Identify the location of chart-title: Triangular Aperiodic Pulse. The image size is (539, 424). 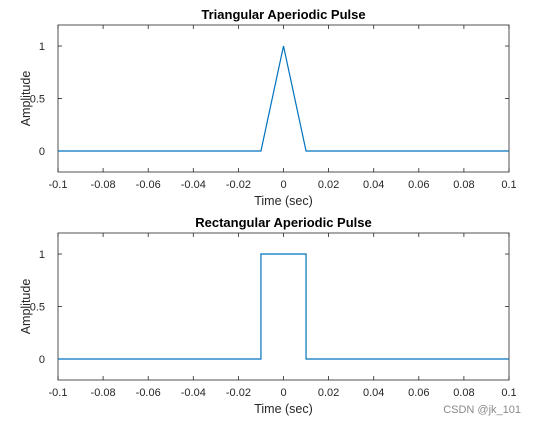
(283, 14).